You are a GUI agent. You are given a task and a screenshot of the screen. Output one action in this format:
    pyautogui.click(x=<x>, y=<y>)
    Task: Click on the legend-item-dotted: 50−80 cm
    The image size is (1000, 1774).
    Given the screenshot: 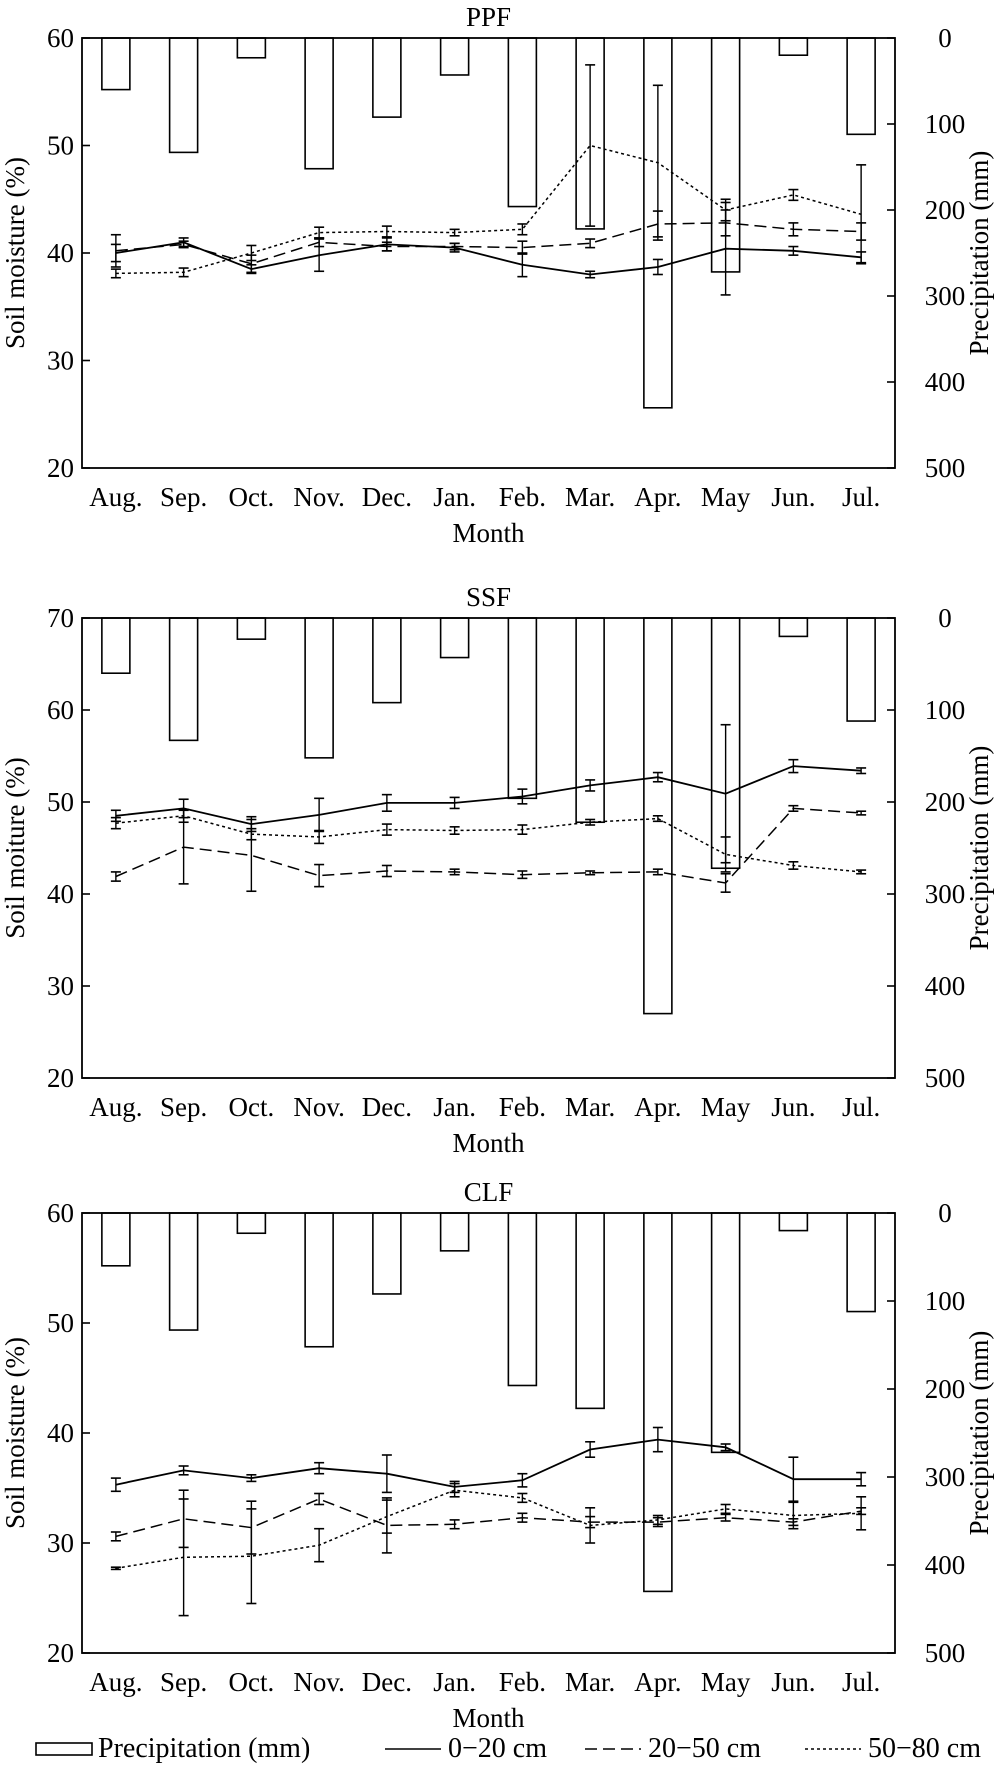 What is the action you would take?
    pyautogui.click(x=893, y=1748)
    